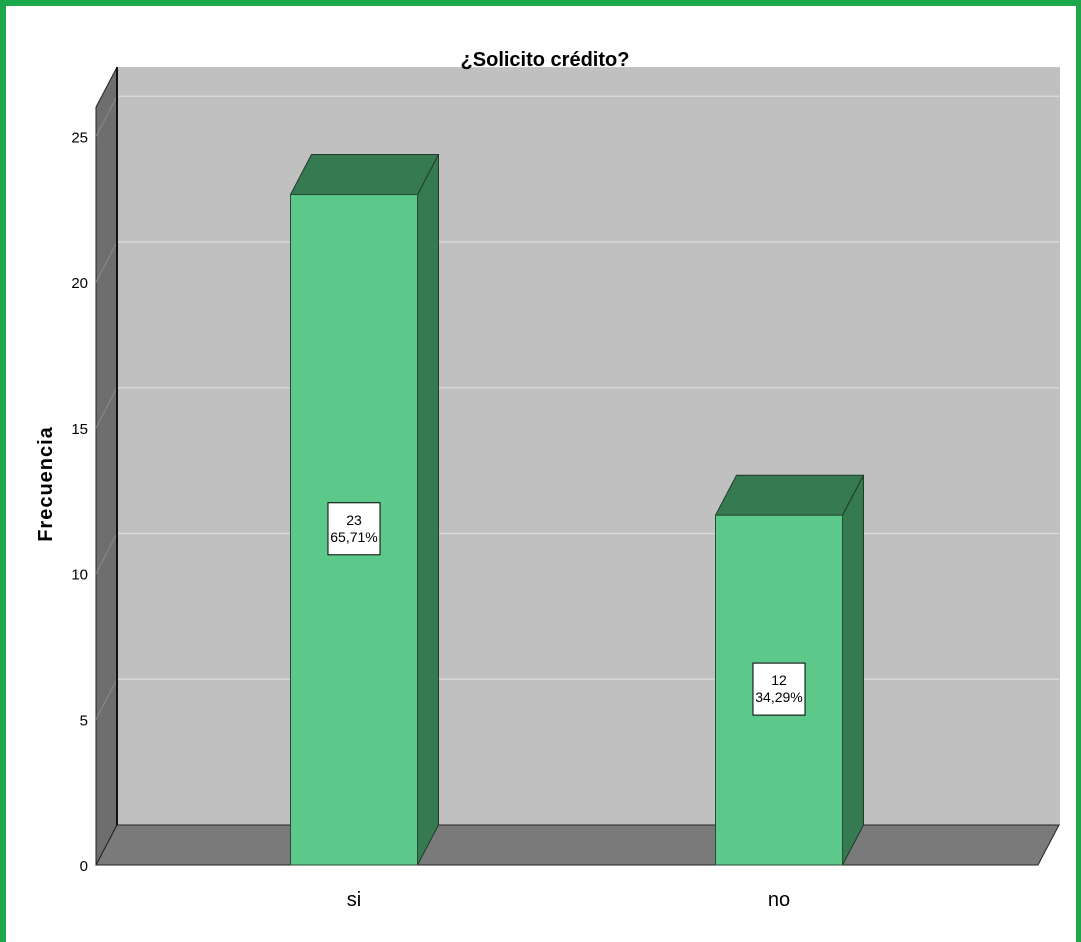 The image size is (1081, 942). I want to click on y-tick-label: 5, so click(84, 720).